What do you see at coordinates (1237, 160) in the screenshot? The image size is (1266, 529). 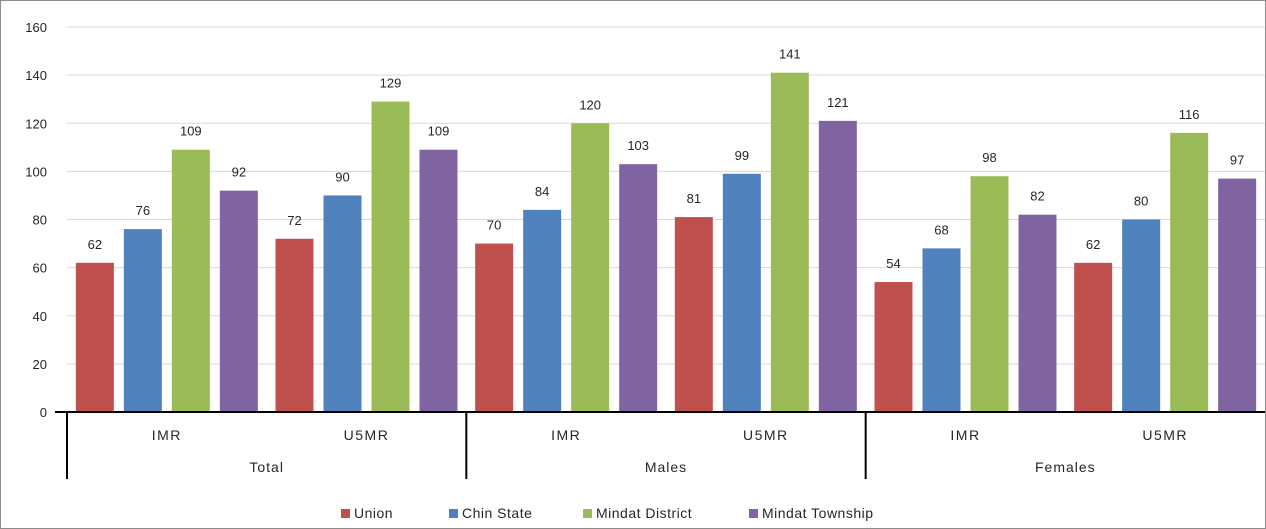 I see `data-label: 97` at bounding box center [1237, 160].